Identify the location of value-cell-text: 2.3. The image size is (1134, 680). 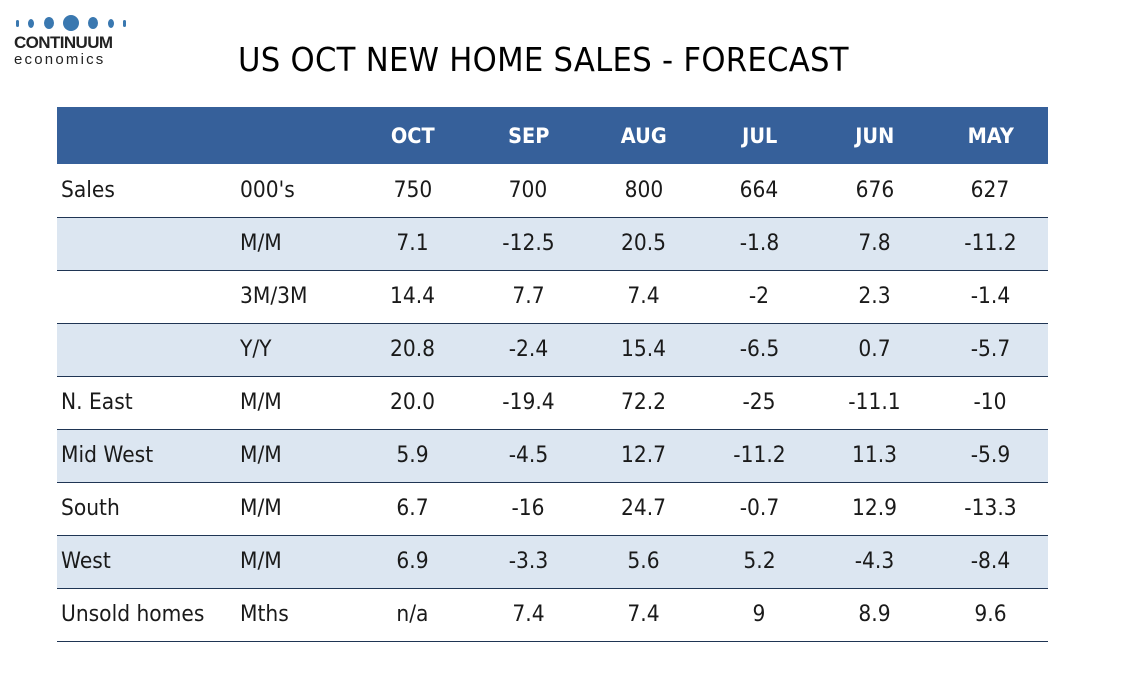
(874, 296).